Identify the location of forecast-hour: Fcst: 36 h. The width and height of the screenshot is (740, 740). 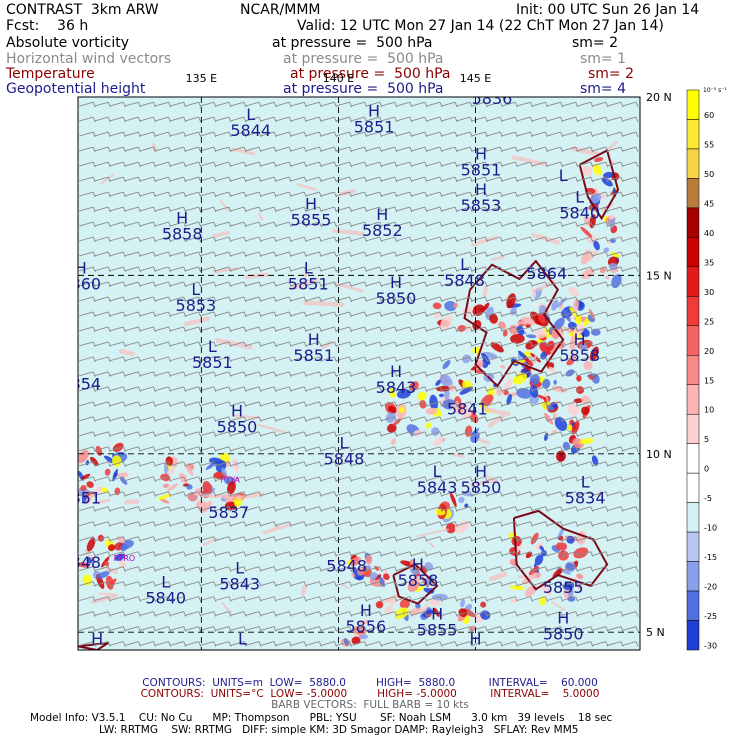
(47, 26).